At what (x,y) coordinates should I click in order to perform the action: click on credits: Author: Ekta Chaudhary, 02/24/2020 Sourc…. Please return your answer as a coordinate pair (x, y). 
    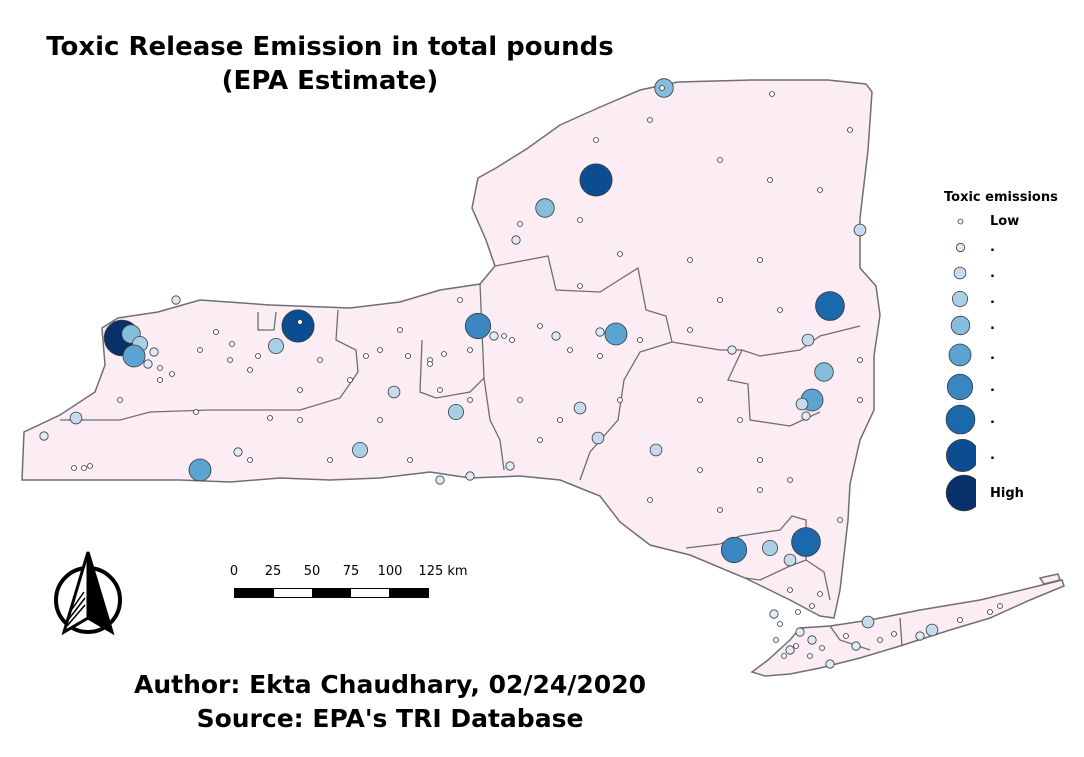
    Looking at the image, I should click on (390, 702).